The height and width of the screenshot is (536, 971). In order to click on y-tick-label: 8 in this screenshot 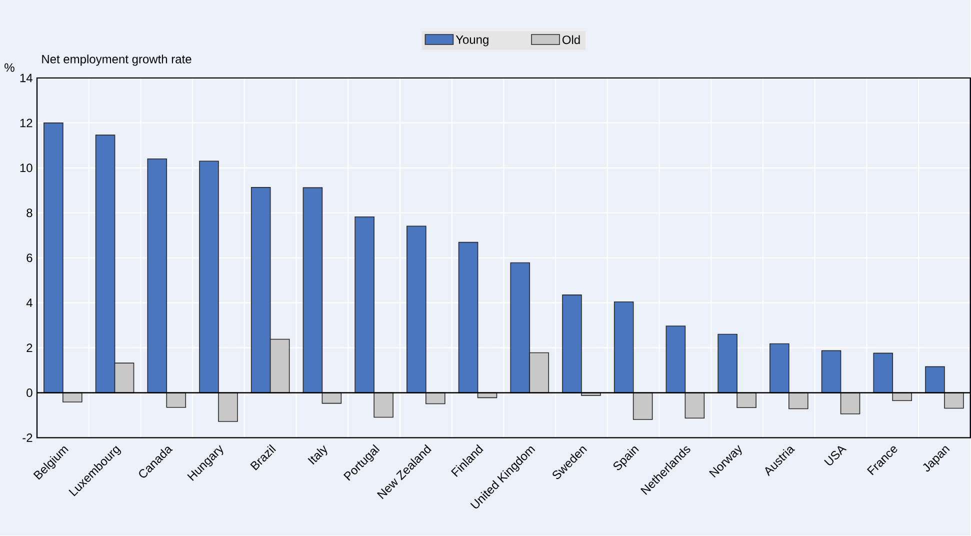, I will do `click(29, 213)`.